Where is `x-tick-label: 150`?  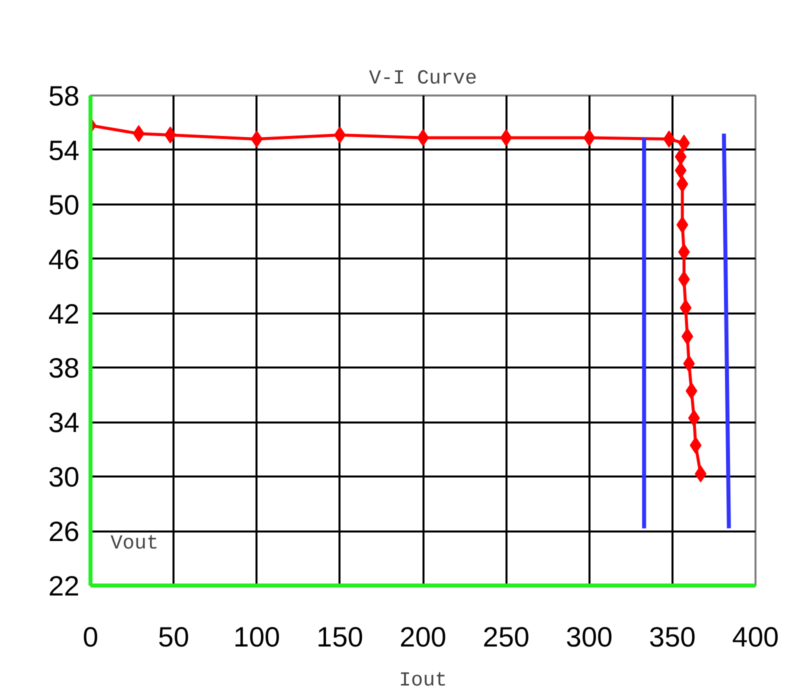 x-tick-label: 150 is located at coordinates (340, 637).